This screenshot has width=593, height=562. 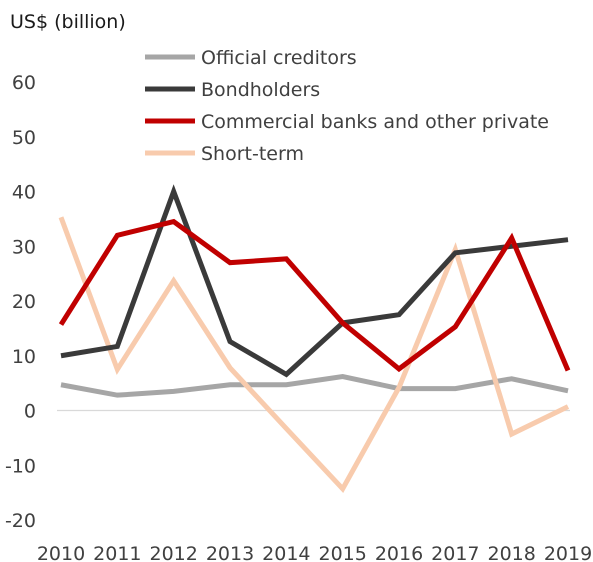 I want to click on y-tick-label: -20, so click(x=20, y=521).